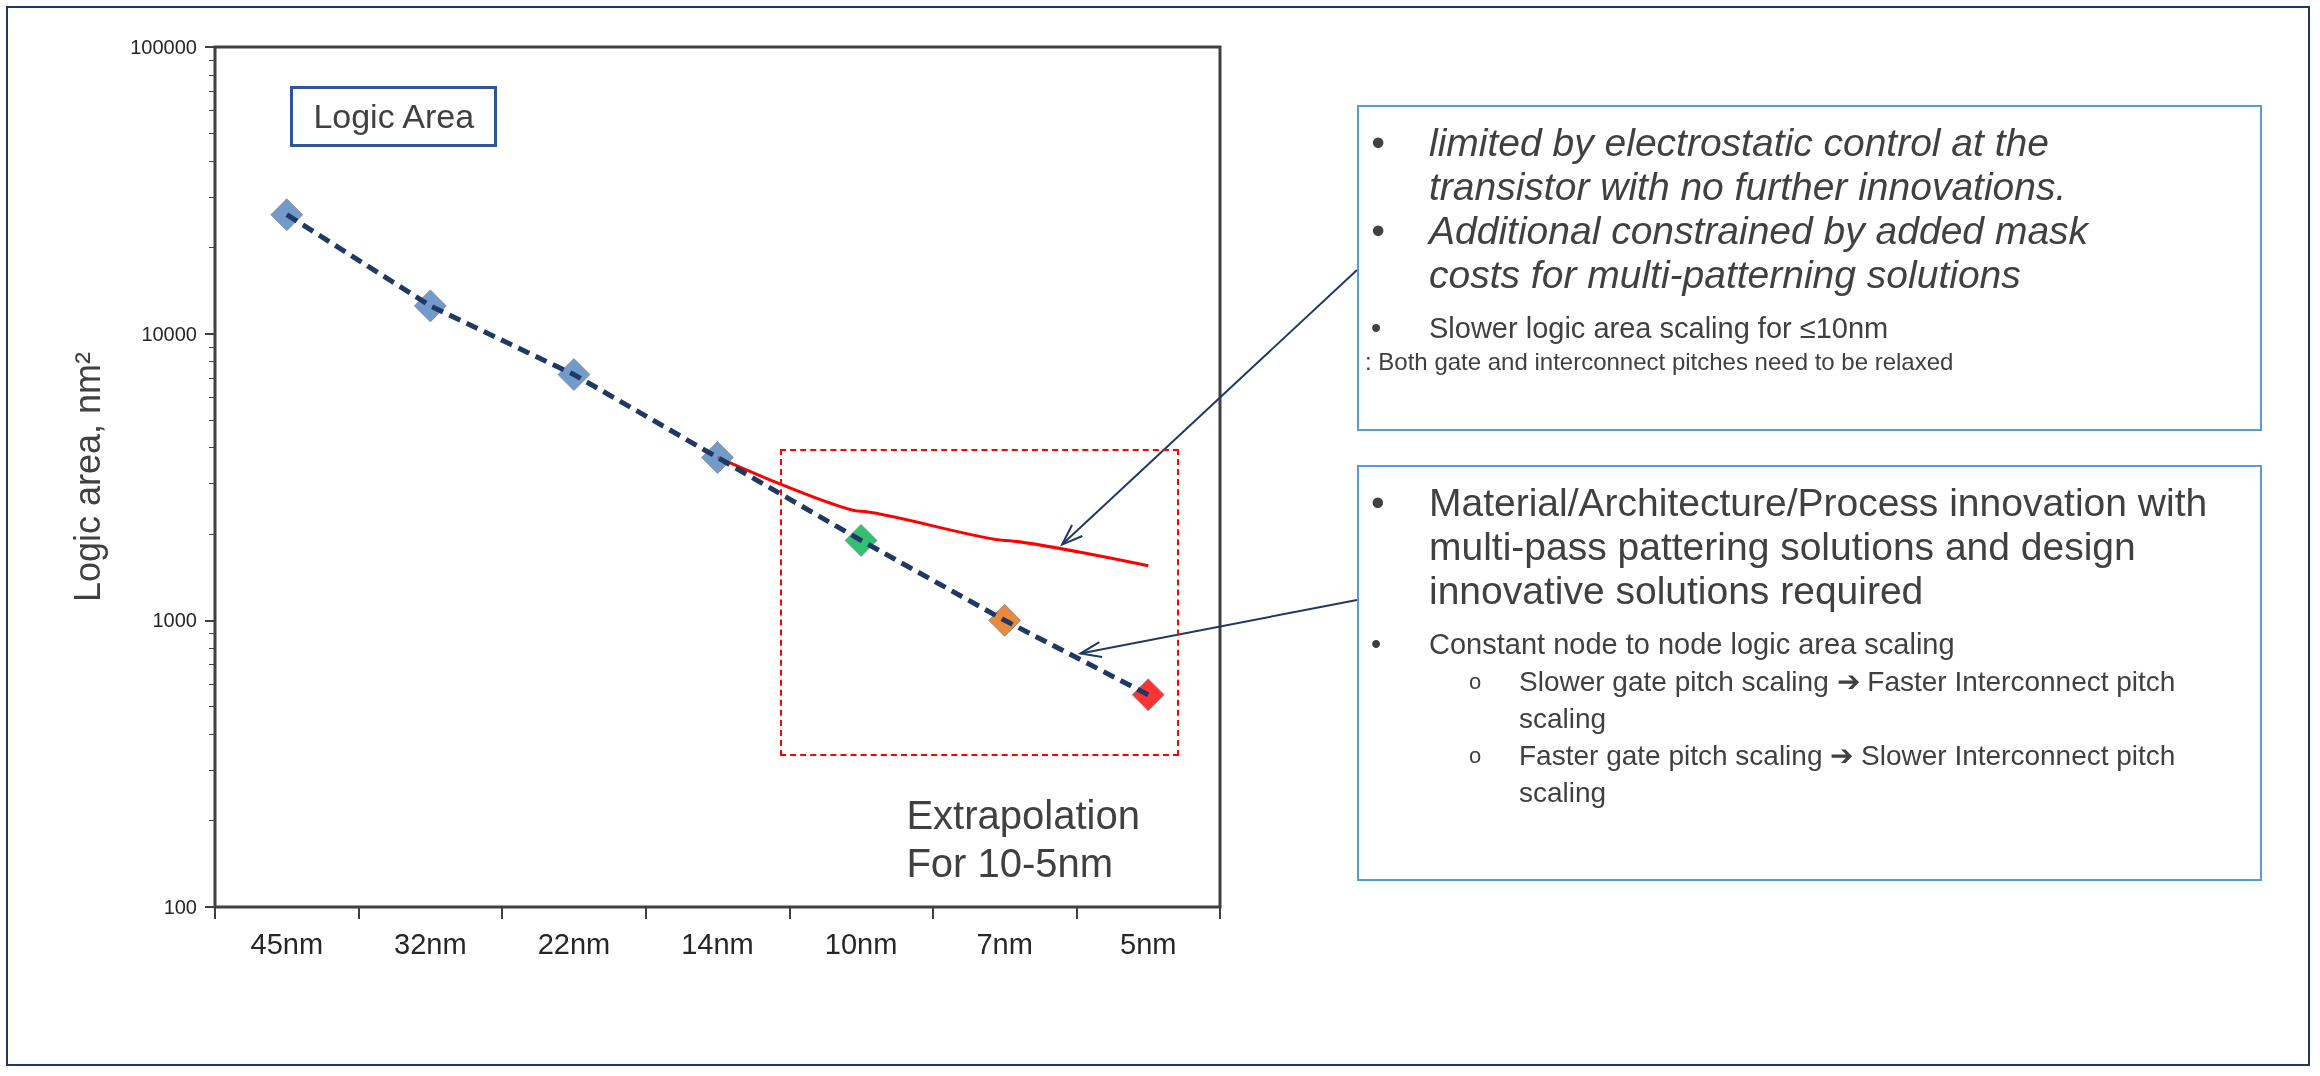 This screenshot has height=1076, width=2320. Describe the element at coordinates (174, 620) in the screenshot. I see `y-tick-label: 1000` at that location.